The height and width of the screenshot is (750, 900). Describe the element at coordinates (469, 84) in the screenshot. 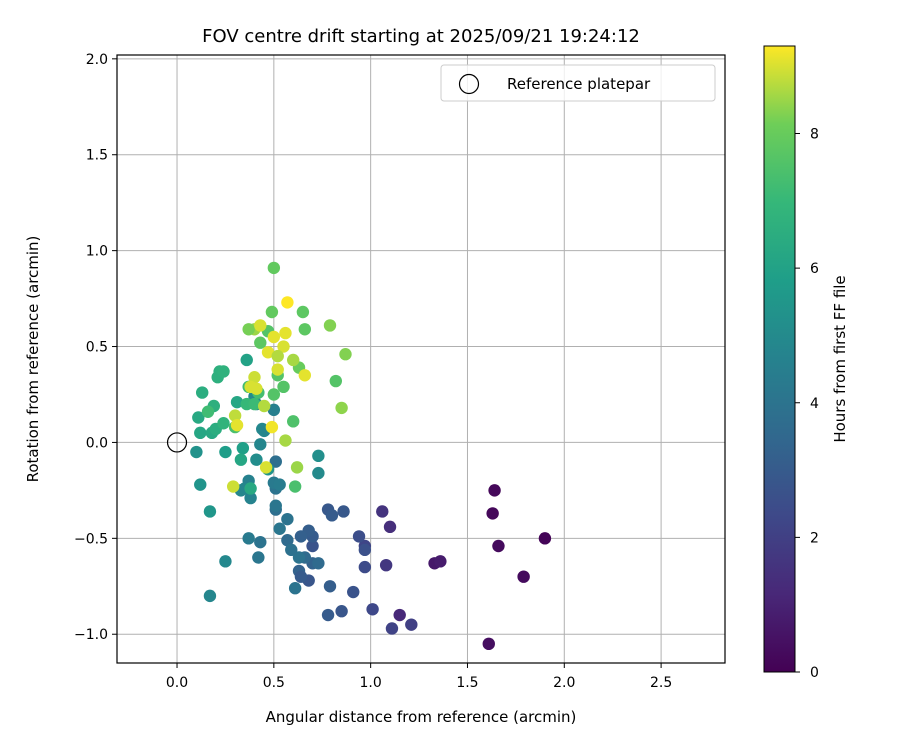

I see `legend-marker-icon` at that location.